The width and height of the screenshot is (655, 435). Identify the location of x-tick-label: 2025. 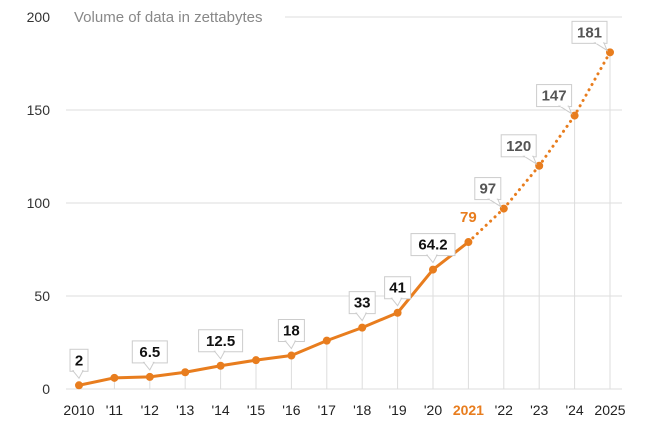
(609, 410).